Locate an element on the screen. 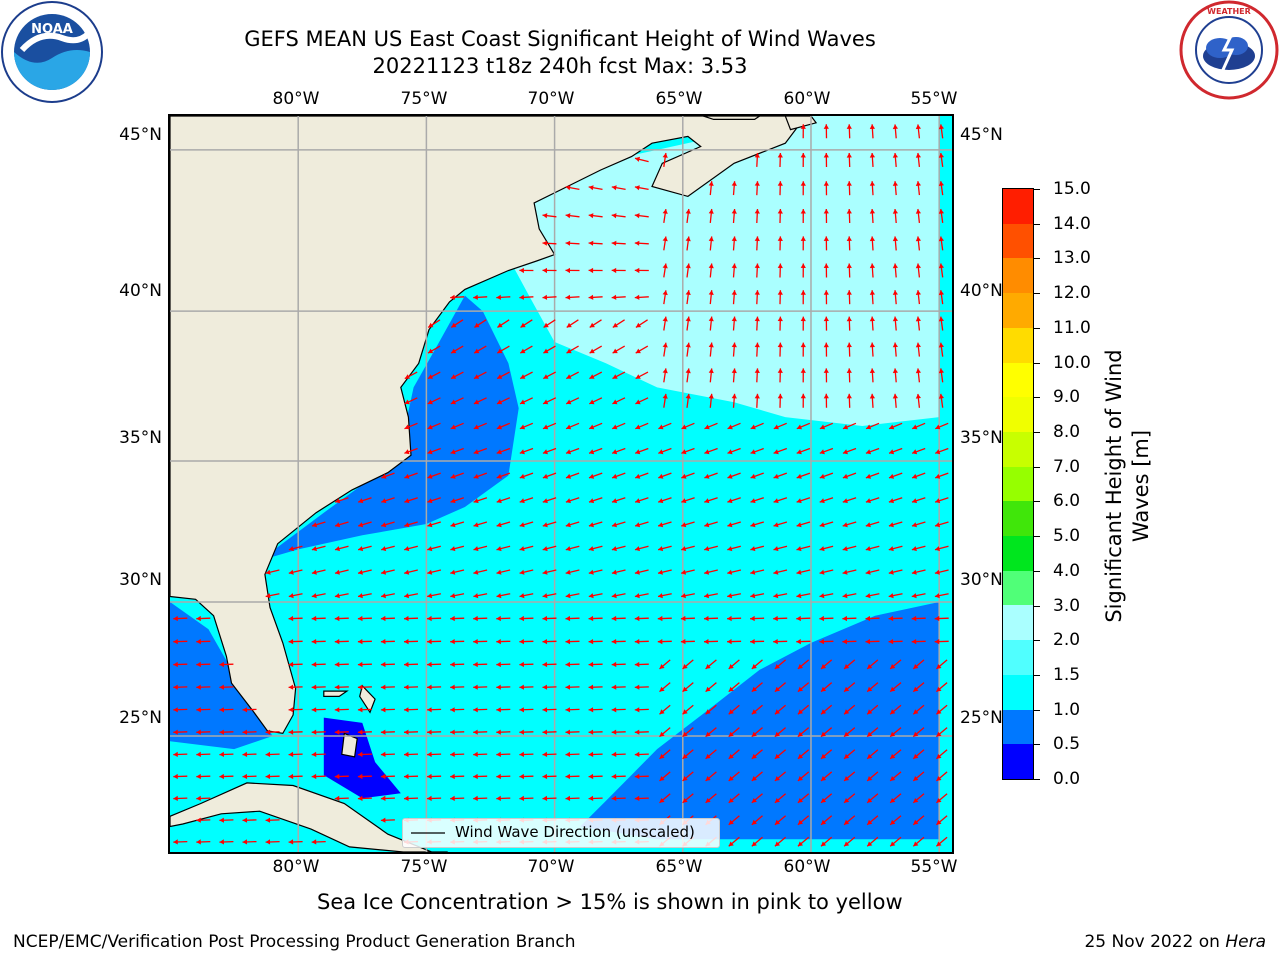 Image resolution: width=1280 pixels, height=960 pixels. grand-bahama is located at coordinates (336, 694).